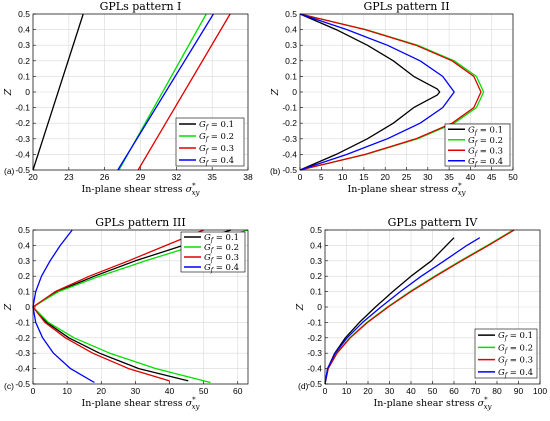 The image size is (550, 421). Describe the element at coordinates (492, 177) in the screenshot. I see `x-tick-label: 45` at that location.